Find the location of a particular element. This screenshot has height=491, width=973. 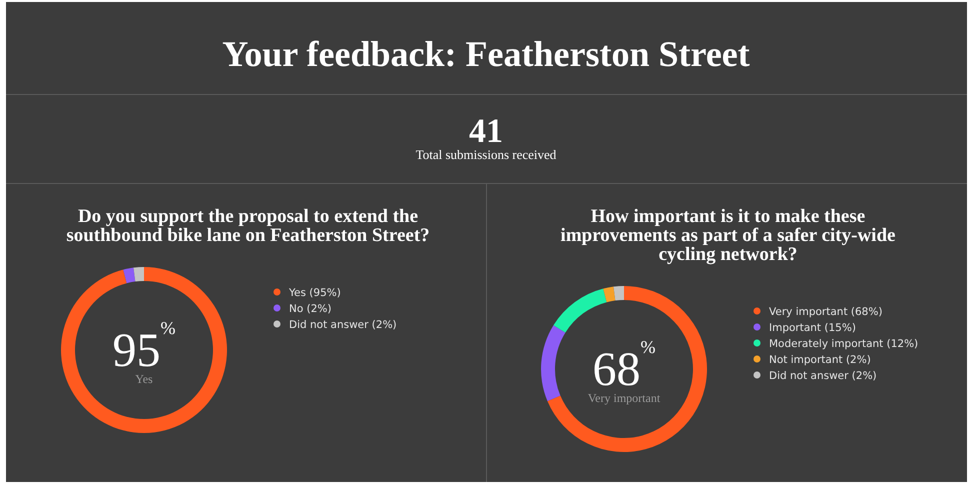

legend-label: Not important (2%) is located at coordinates (820, 360).